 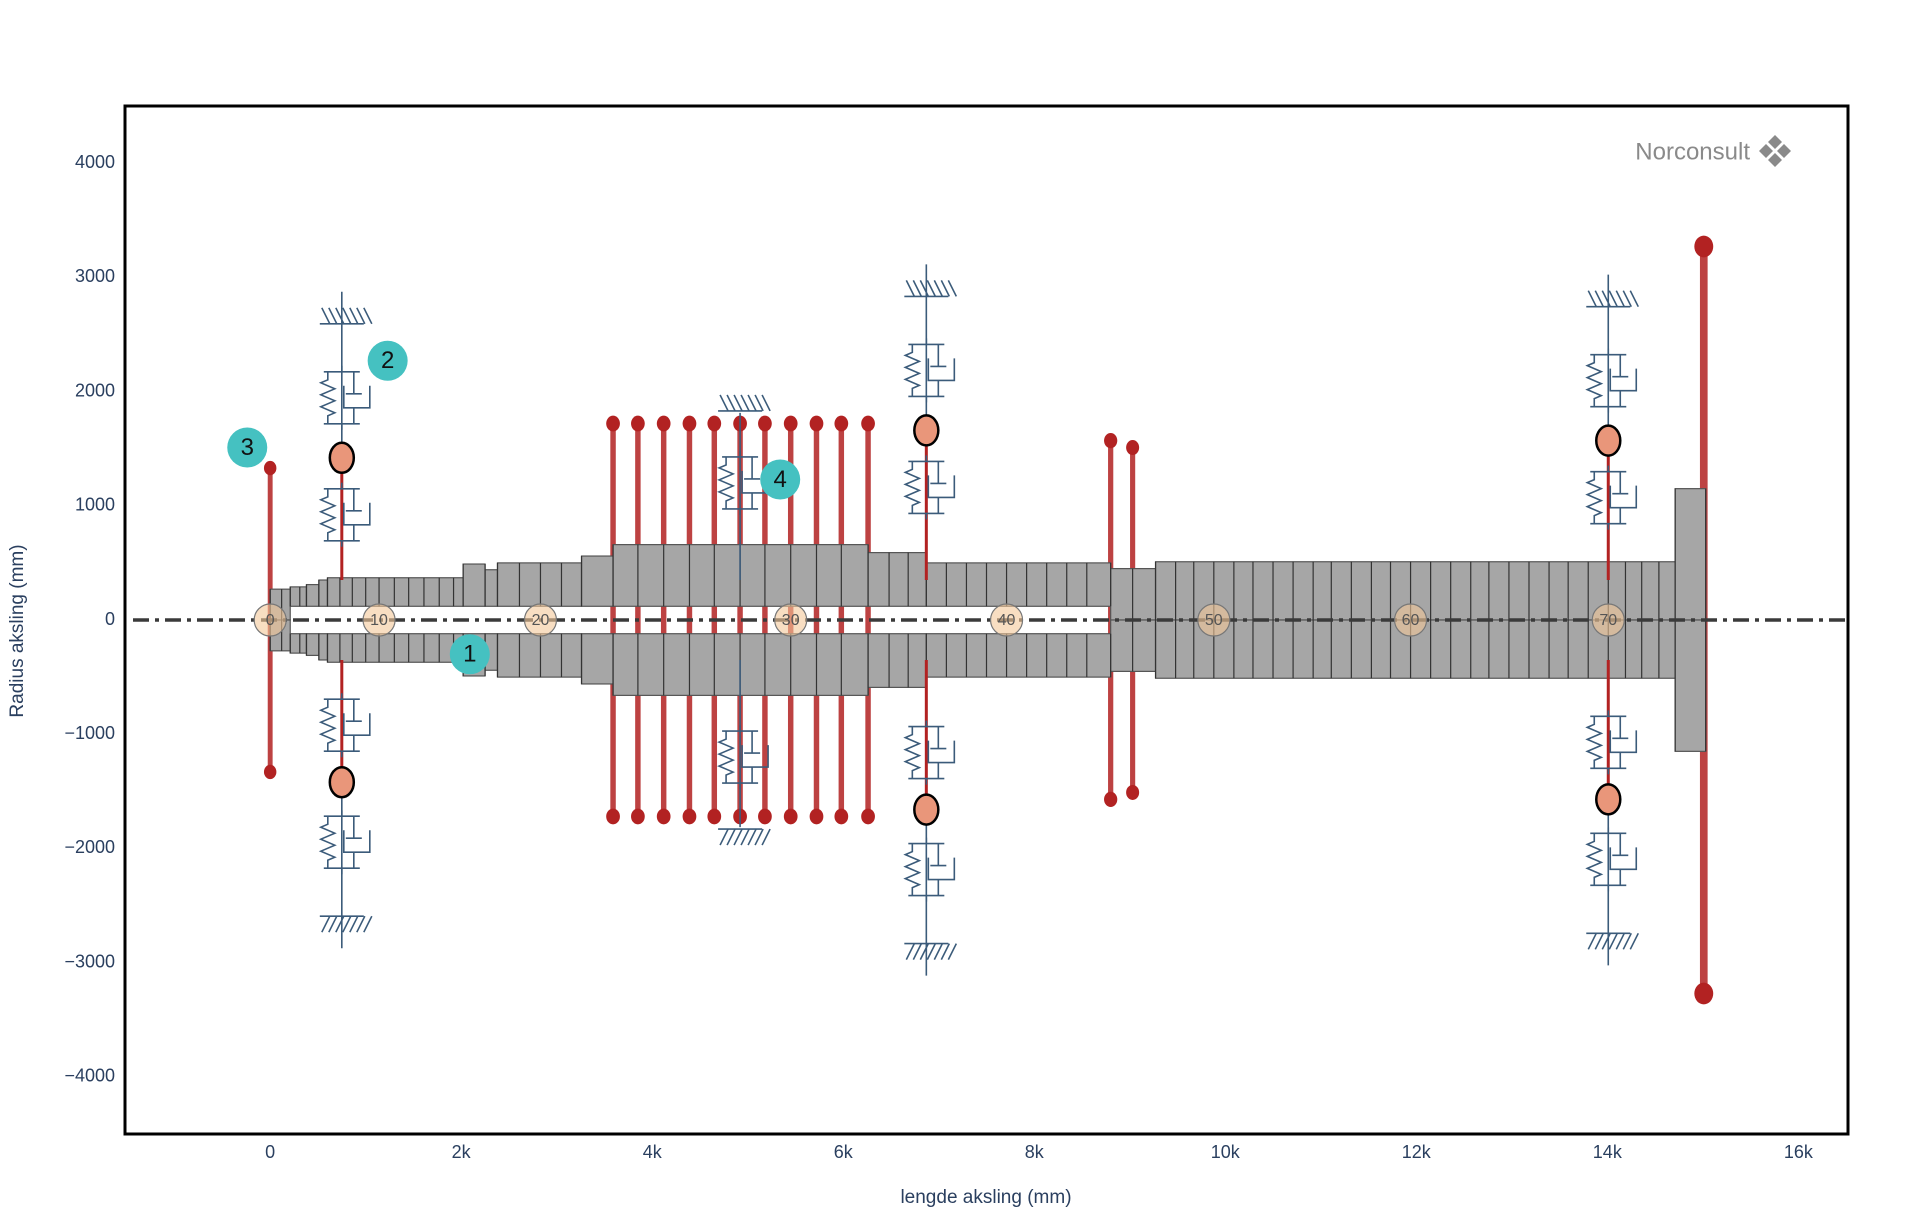 I want to click on y-tick-label: −2000, so click(x=89, y=847).